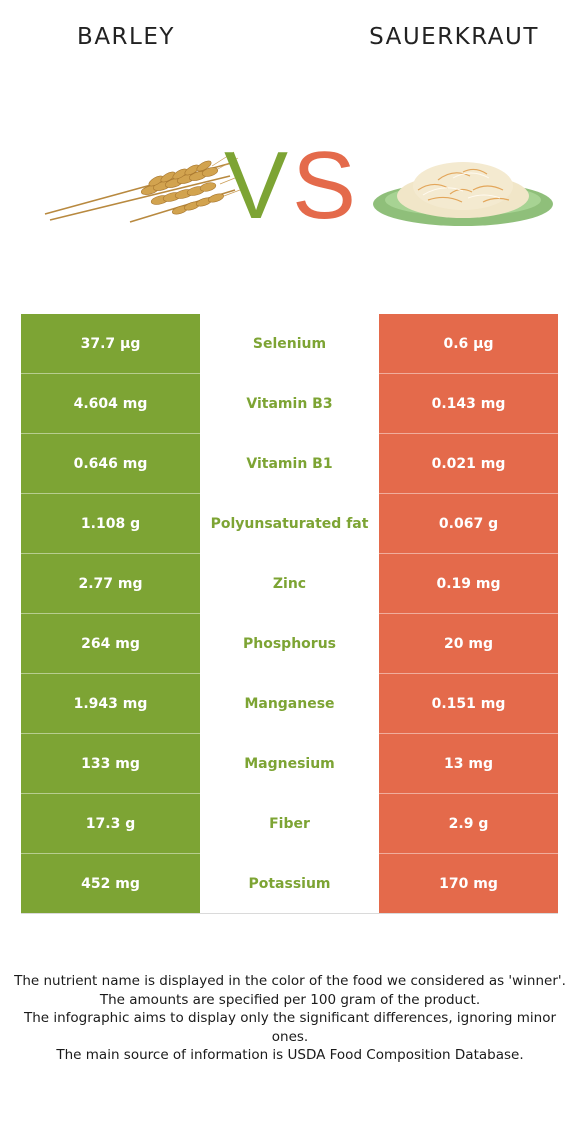 The width and height of the screenshot is (580, 1144). I want to click on nutrient-name-cell: Phosphorus, so click(289, 643).